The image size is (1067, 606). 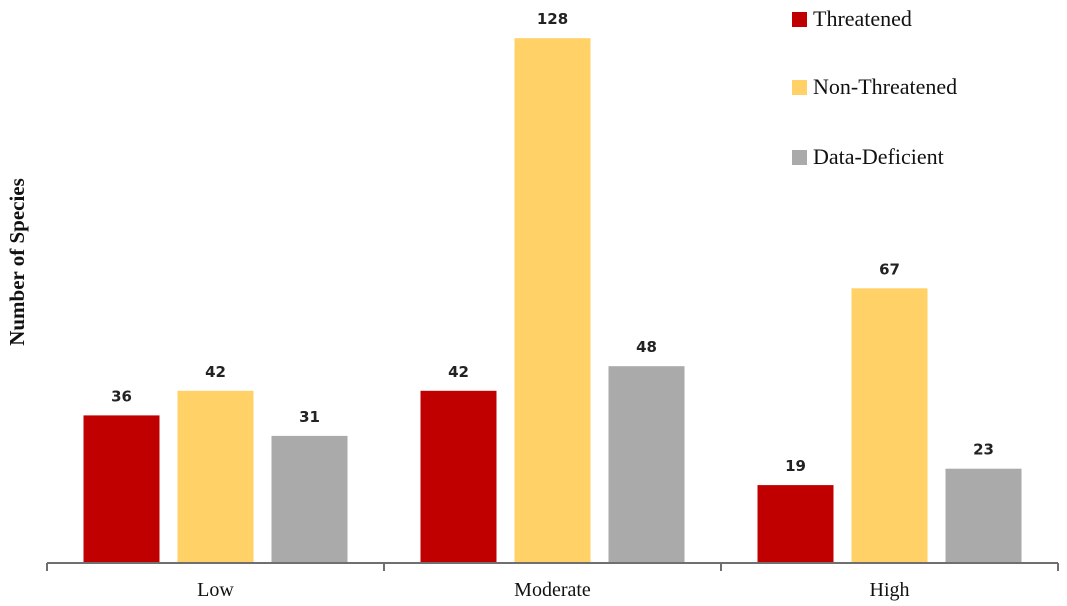 I want to click on bar-moderate-threatened, so click(x=458, y=476).